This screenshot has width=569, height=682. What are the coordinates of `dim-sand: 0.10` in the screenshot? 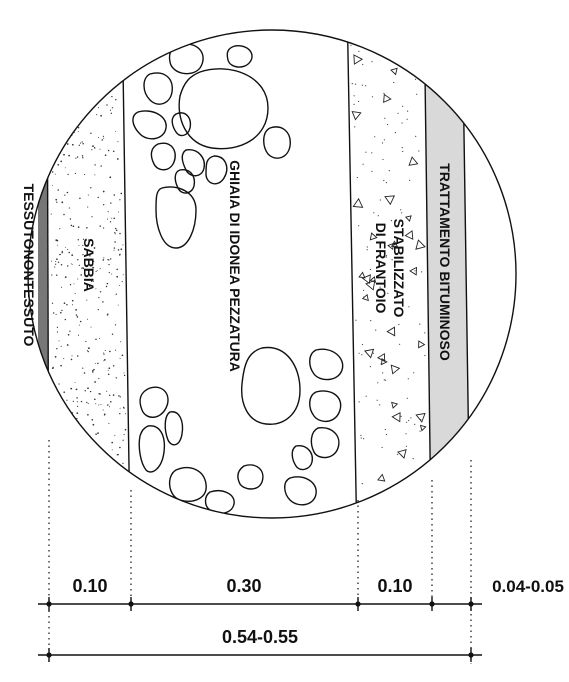 It's located at (89, 586).